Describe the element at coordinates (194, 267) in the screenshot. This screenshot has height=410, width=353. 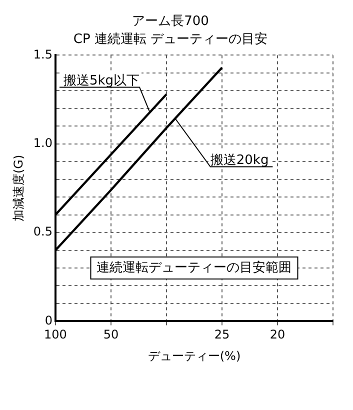
I see `annotation: 連続運転デューティーの目安範囲` at that location.